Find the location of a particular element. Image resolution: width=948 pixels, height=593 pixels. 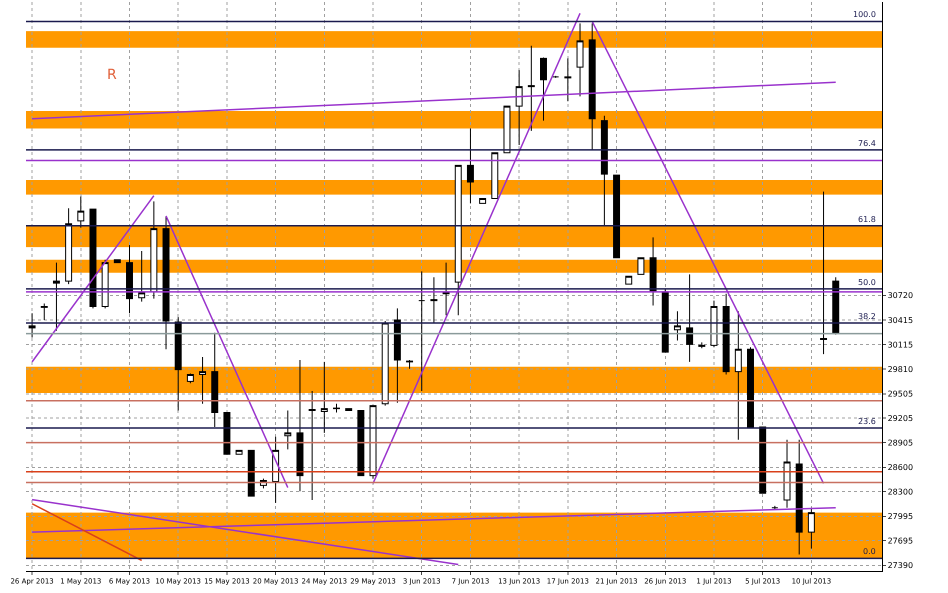

y-tick-label: 27995 is located at coordinates (901, 517).